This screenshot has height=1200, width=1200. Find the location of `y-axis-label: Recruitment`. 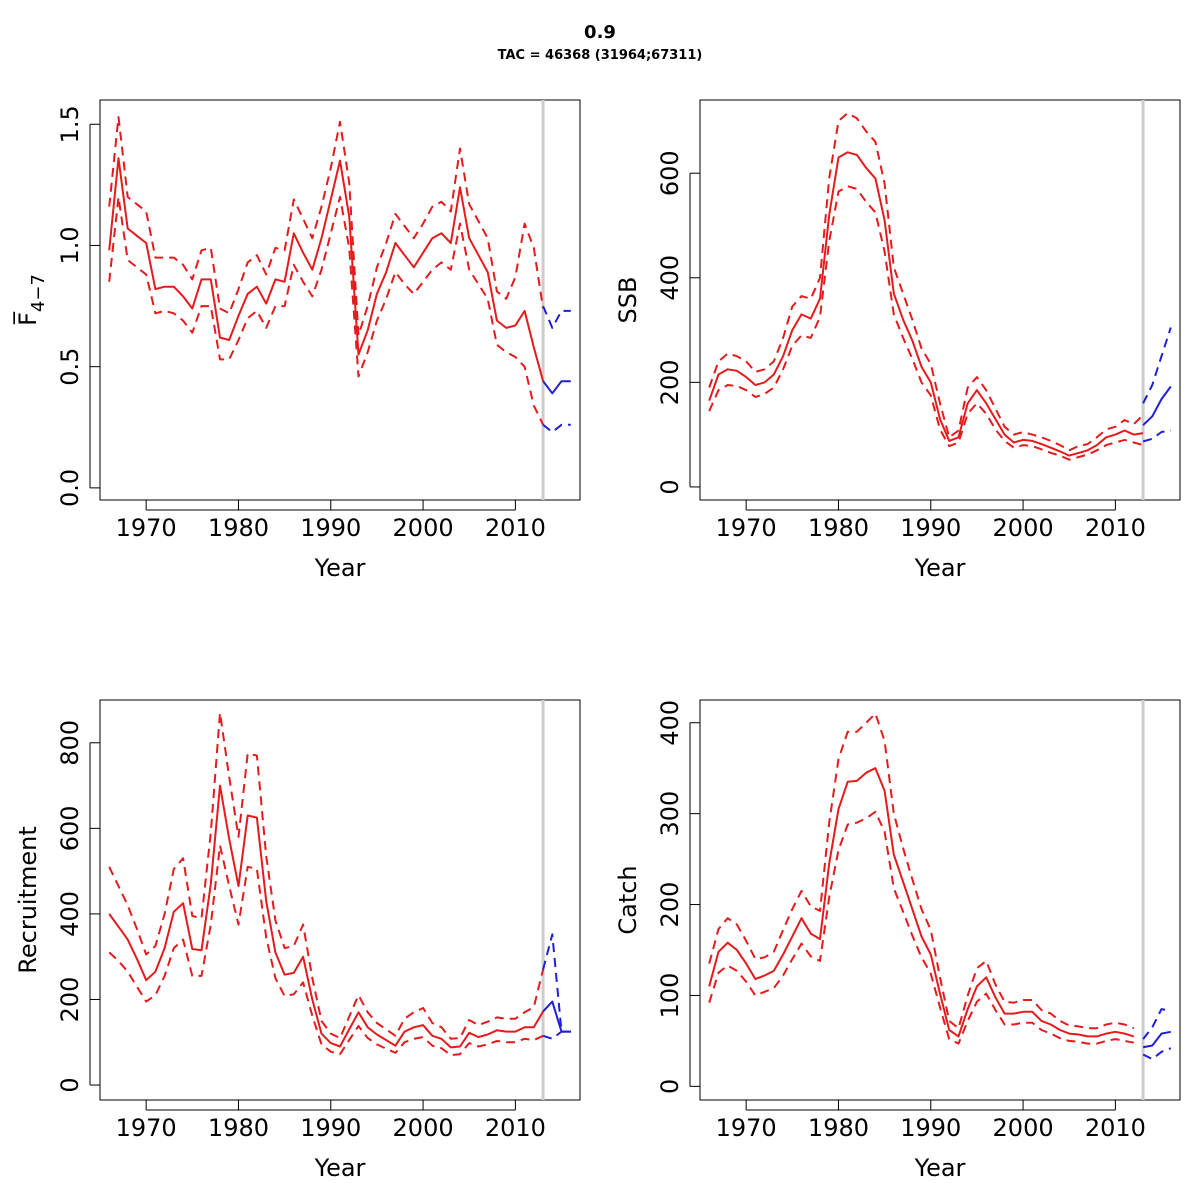

y-axis-label: Recruitment is located at coordinates (28, 899).